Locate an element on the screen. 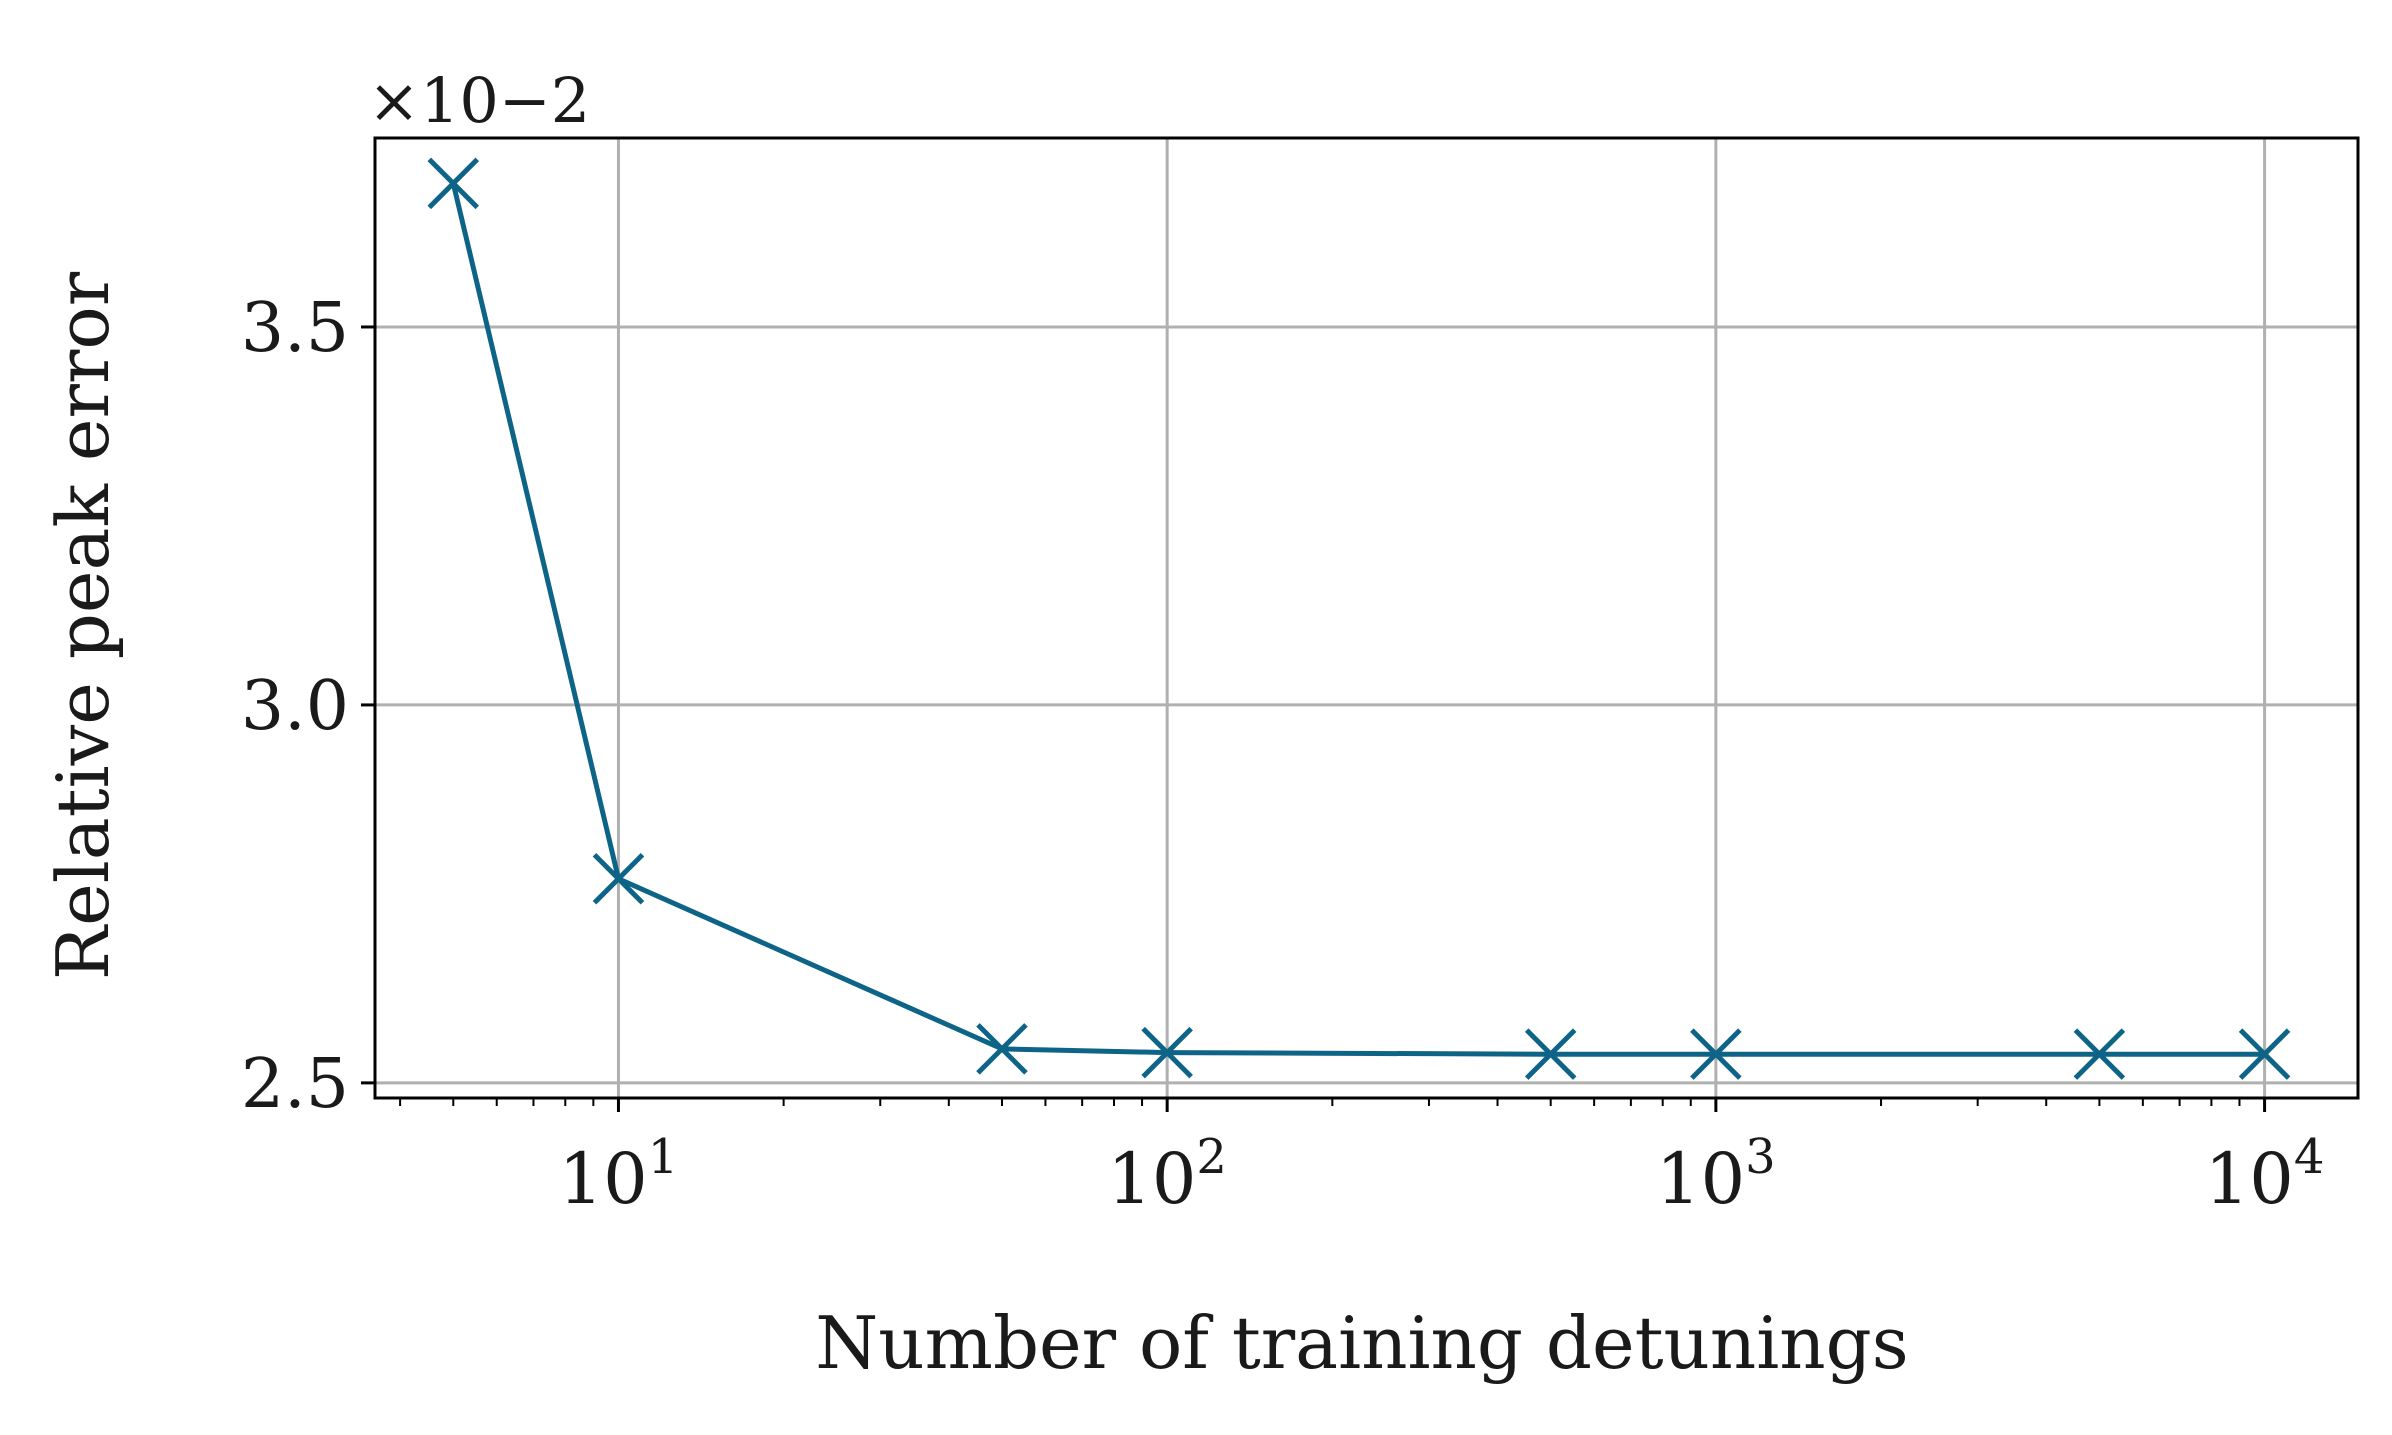 This screenshot has width=2392, height=1435. y-tick-label: 3.0 is located at coordinates (295, 706).